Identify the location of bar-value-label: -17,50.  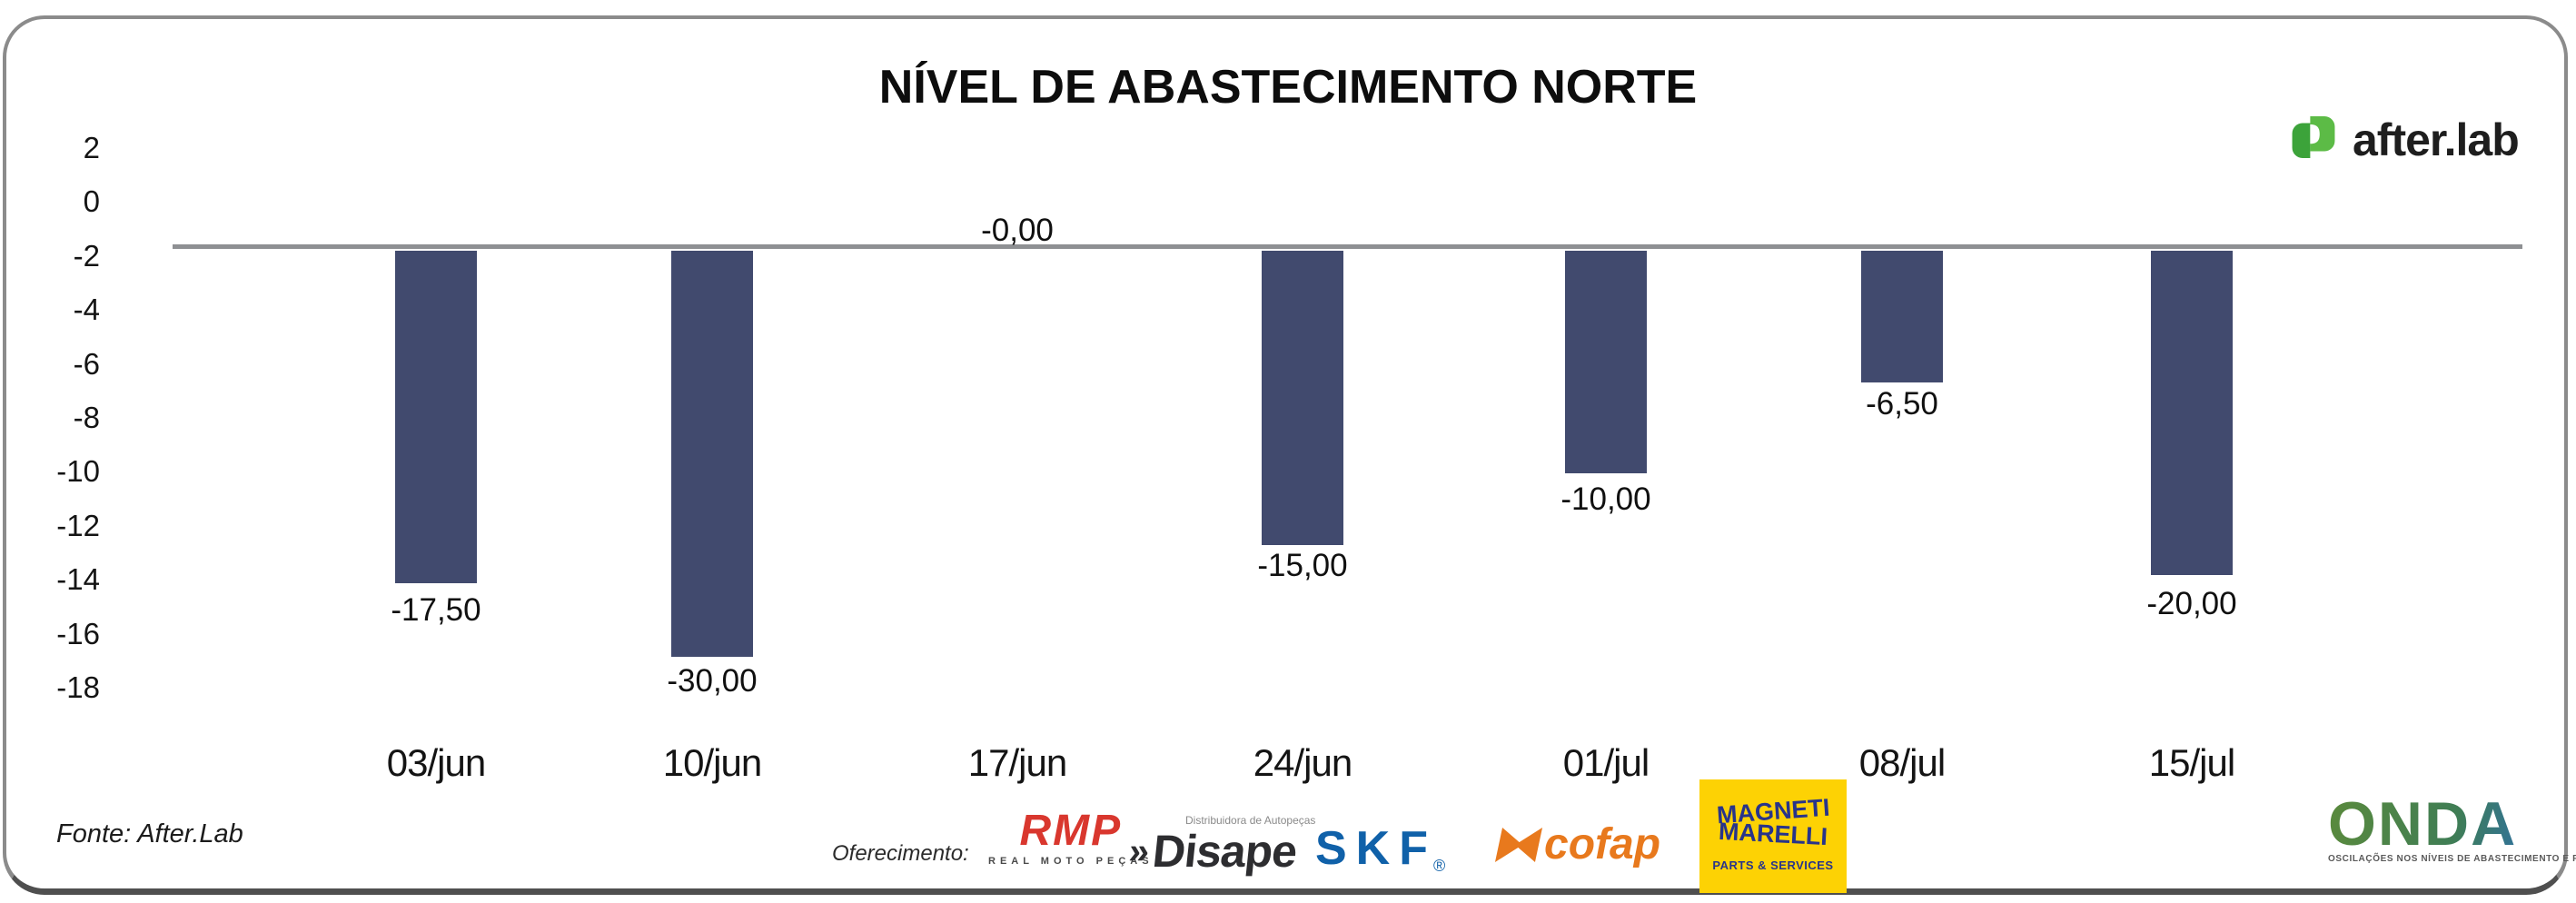
(436, 610).